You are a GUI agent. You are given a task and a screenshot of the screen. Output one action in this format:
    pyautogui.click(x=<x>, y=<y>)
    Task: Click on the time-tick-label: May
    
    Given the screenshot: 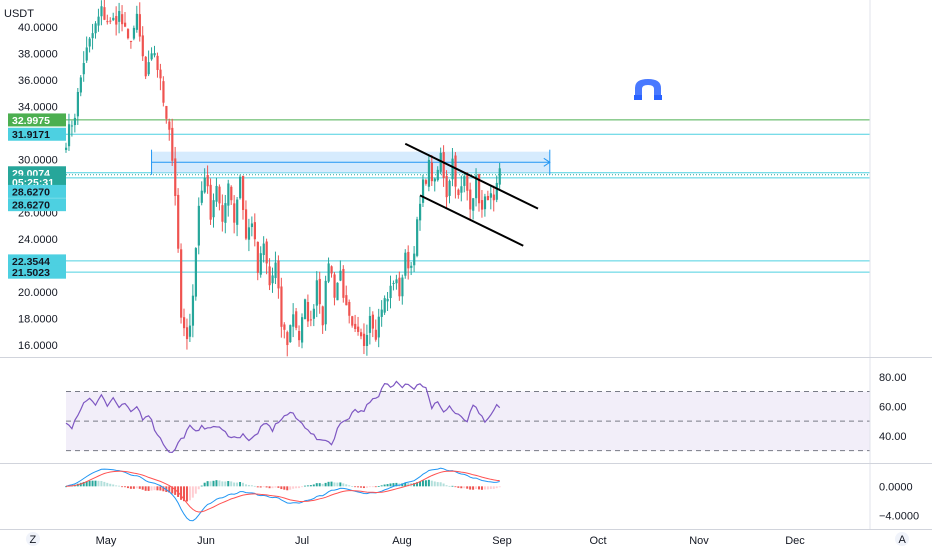 What is the action you would take?
    pyautogui.click(x=106, y=541)
    